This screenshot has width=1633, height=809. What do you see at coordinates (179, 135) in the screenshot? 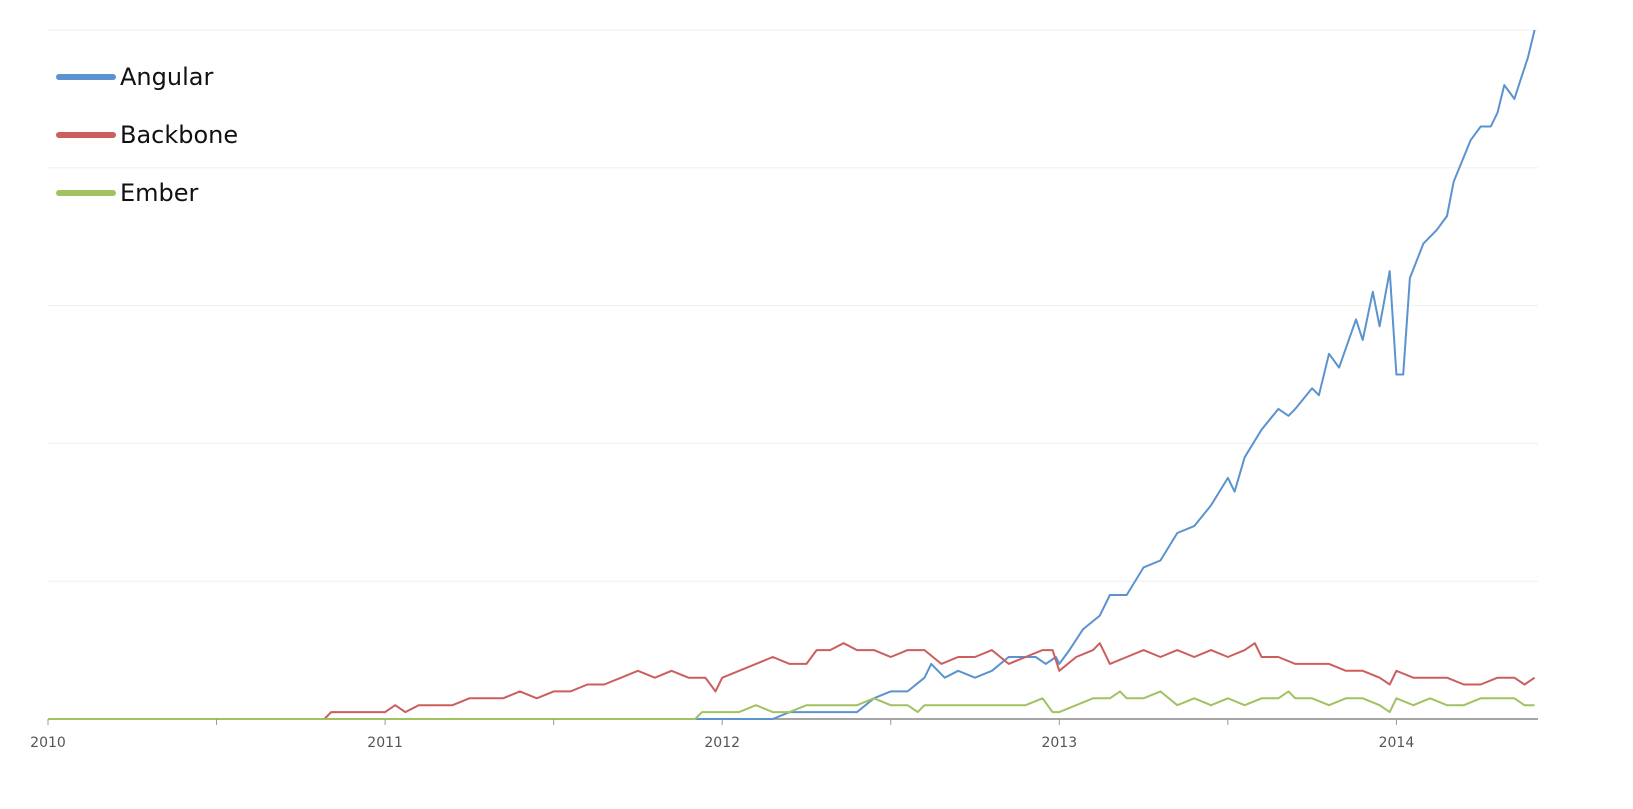
I see `legend-label: Backbone` at bounding box center [179, 135].